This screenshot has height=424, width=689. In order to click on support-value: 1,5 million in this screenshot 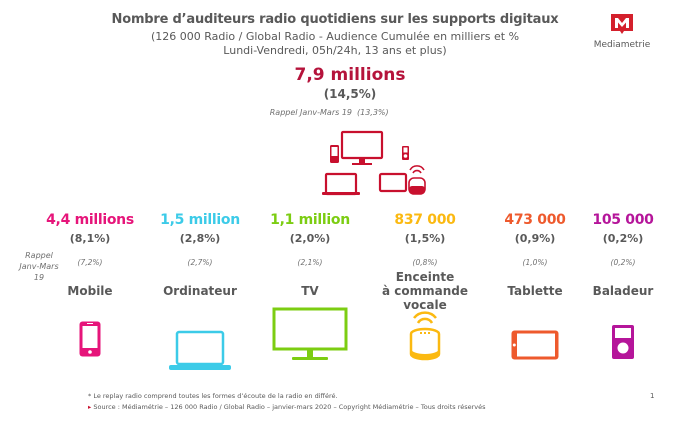, I will do `click(200, 220)`.